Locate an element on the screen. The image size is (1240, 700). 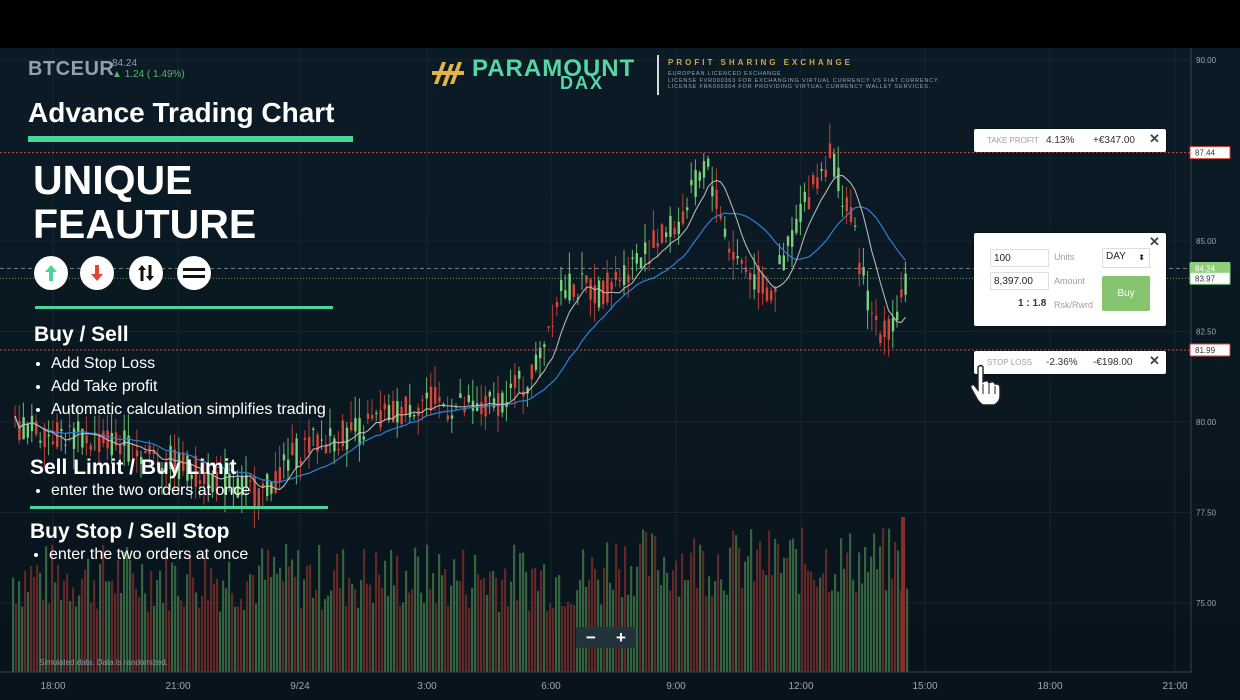
time-tick-label: 18:00 is located at coordinates (52, 686).